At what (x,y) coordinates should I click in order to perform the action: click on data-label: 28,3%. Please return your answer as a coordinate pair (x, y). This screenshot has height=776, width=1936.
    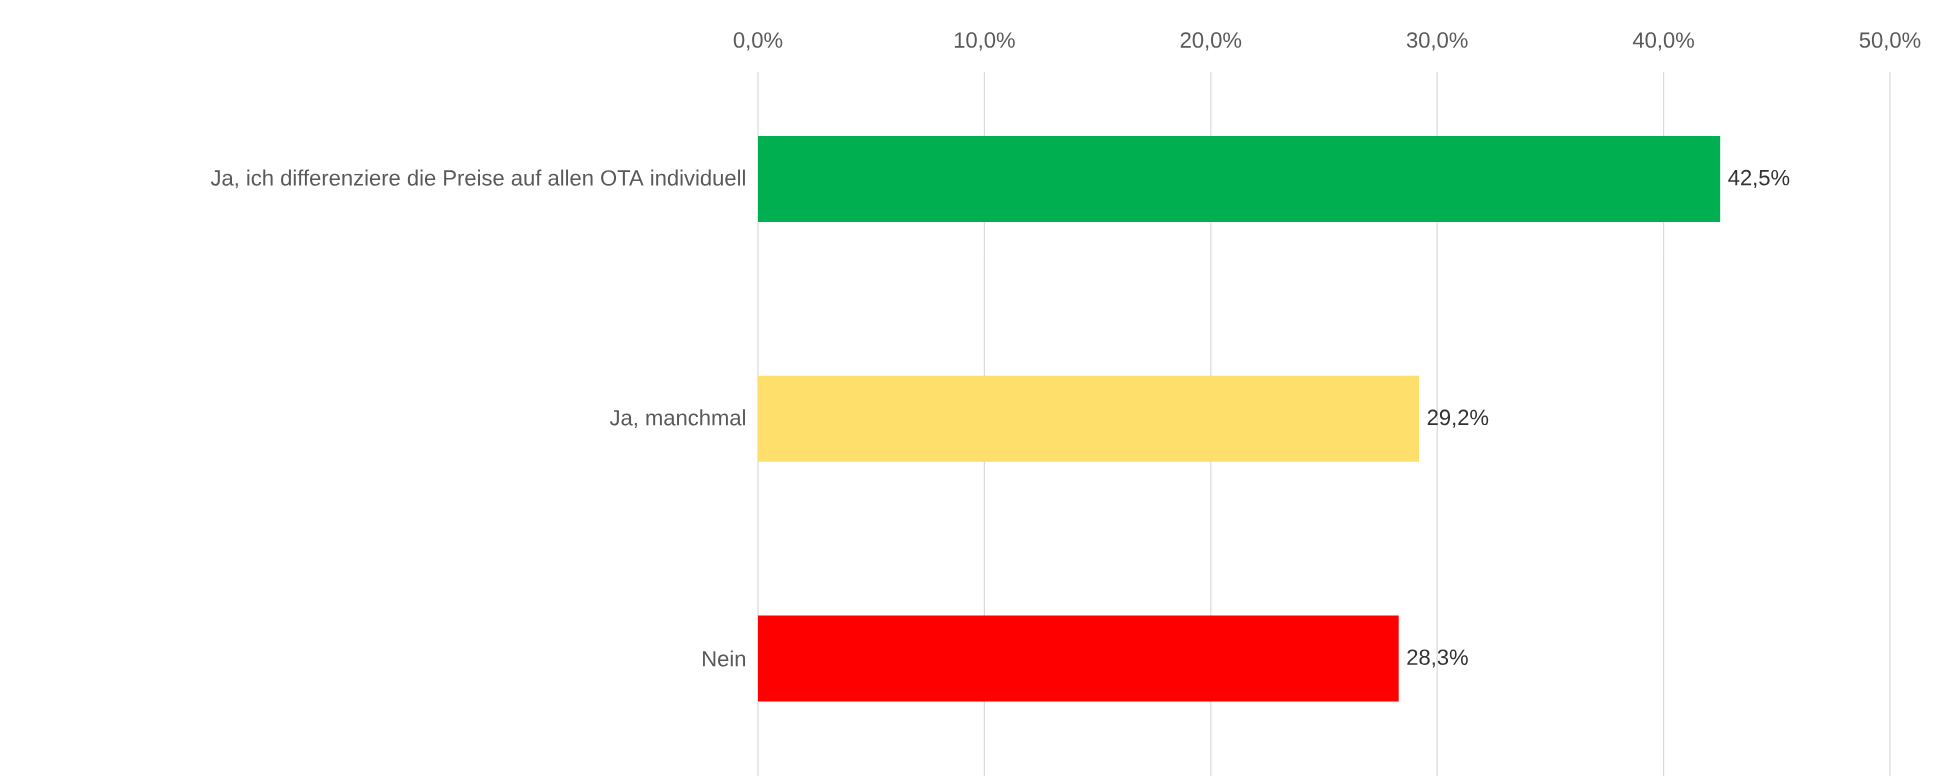
    Looking at the image, I should click on (1437, 658).